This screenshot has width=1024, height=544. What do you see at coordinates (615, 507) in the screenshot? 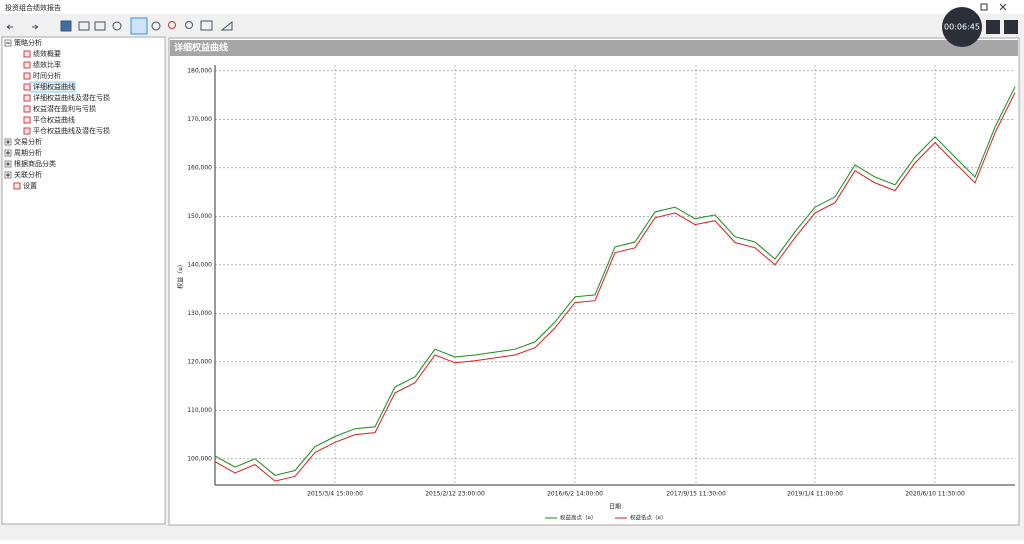
I see `x-axis-label: 日期` at bounding box center [615, 507].